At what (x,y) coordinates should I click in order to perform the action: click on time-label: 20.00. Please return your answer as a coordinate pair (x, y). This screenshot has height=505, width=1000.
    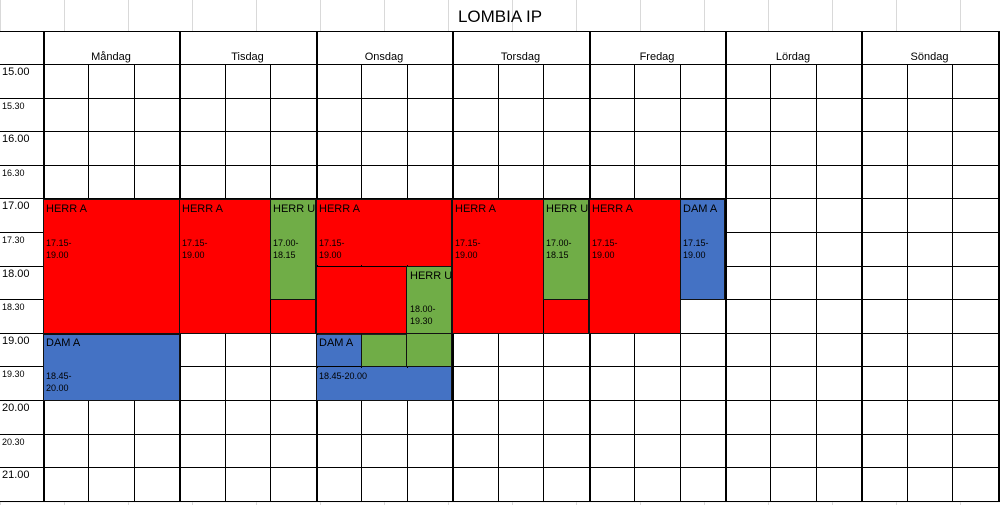
    Looking at the image, I should click on (16, 408).